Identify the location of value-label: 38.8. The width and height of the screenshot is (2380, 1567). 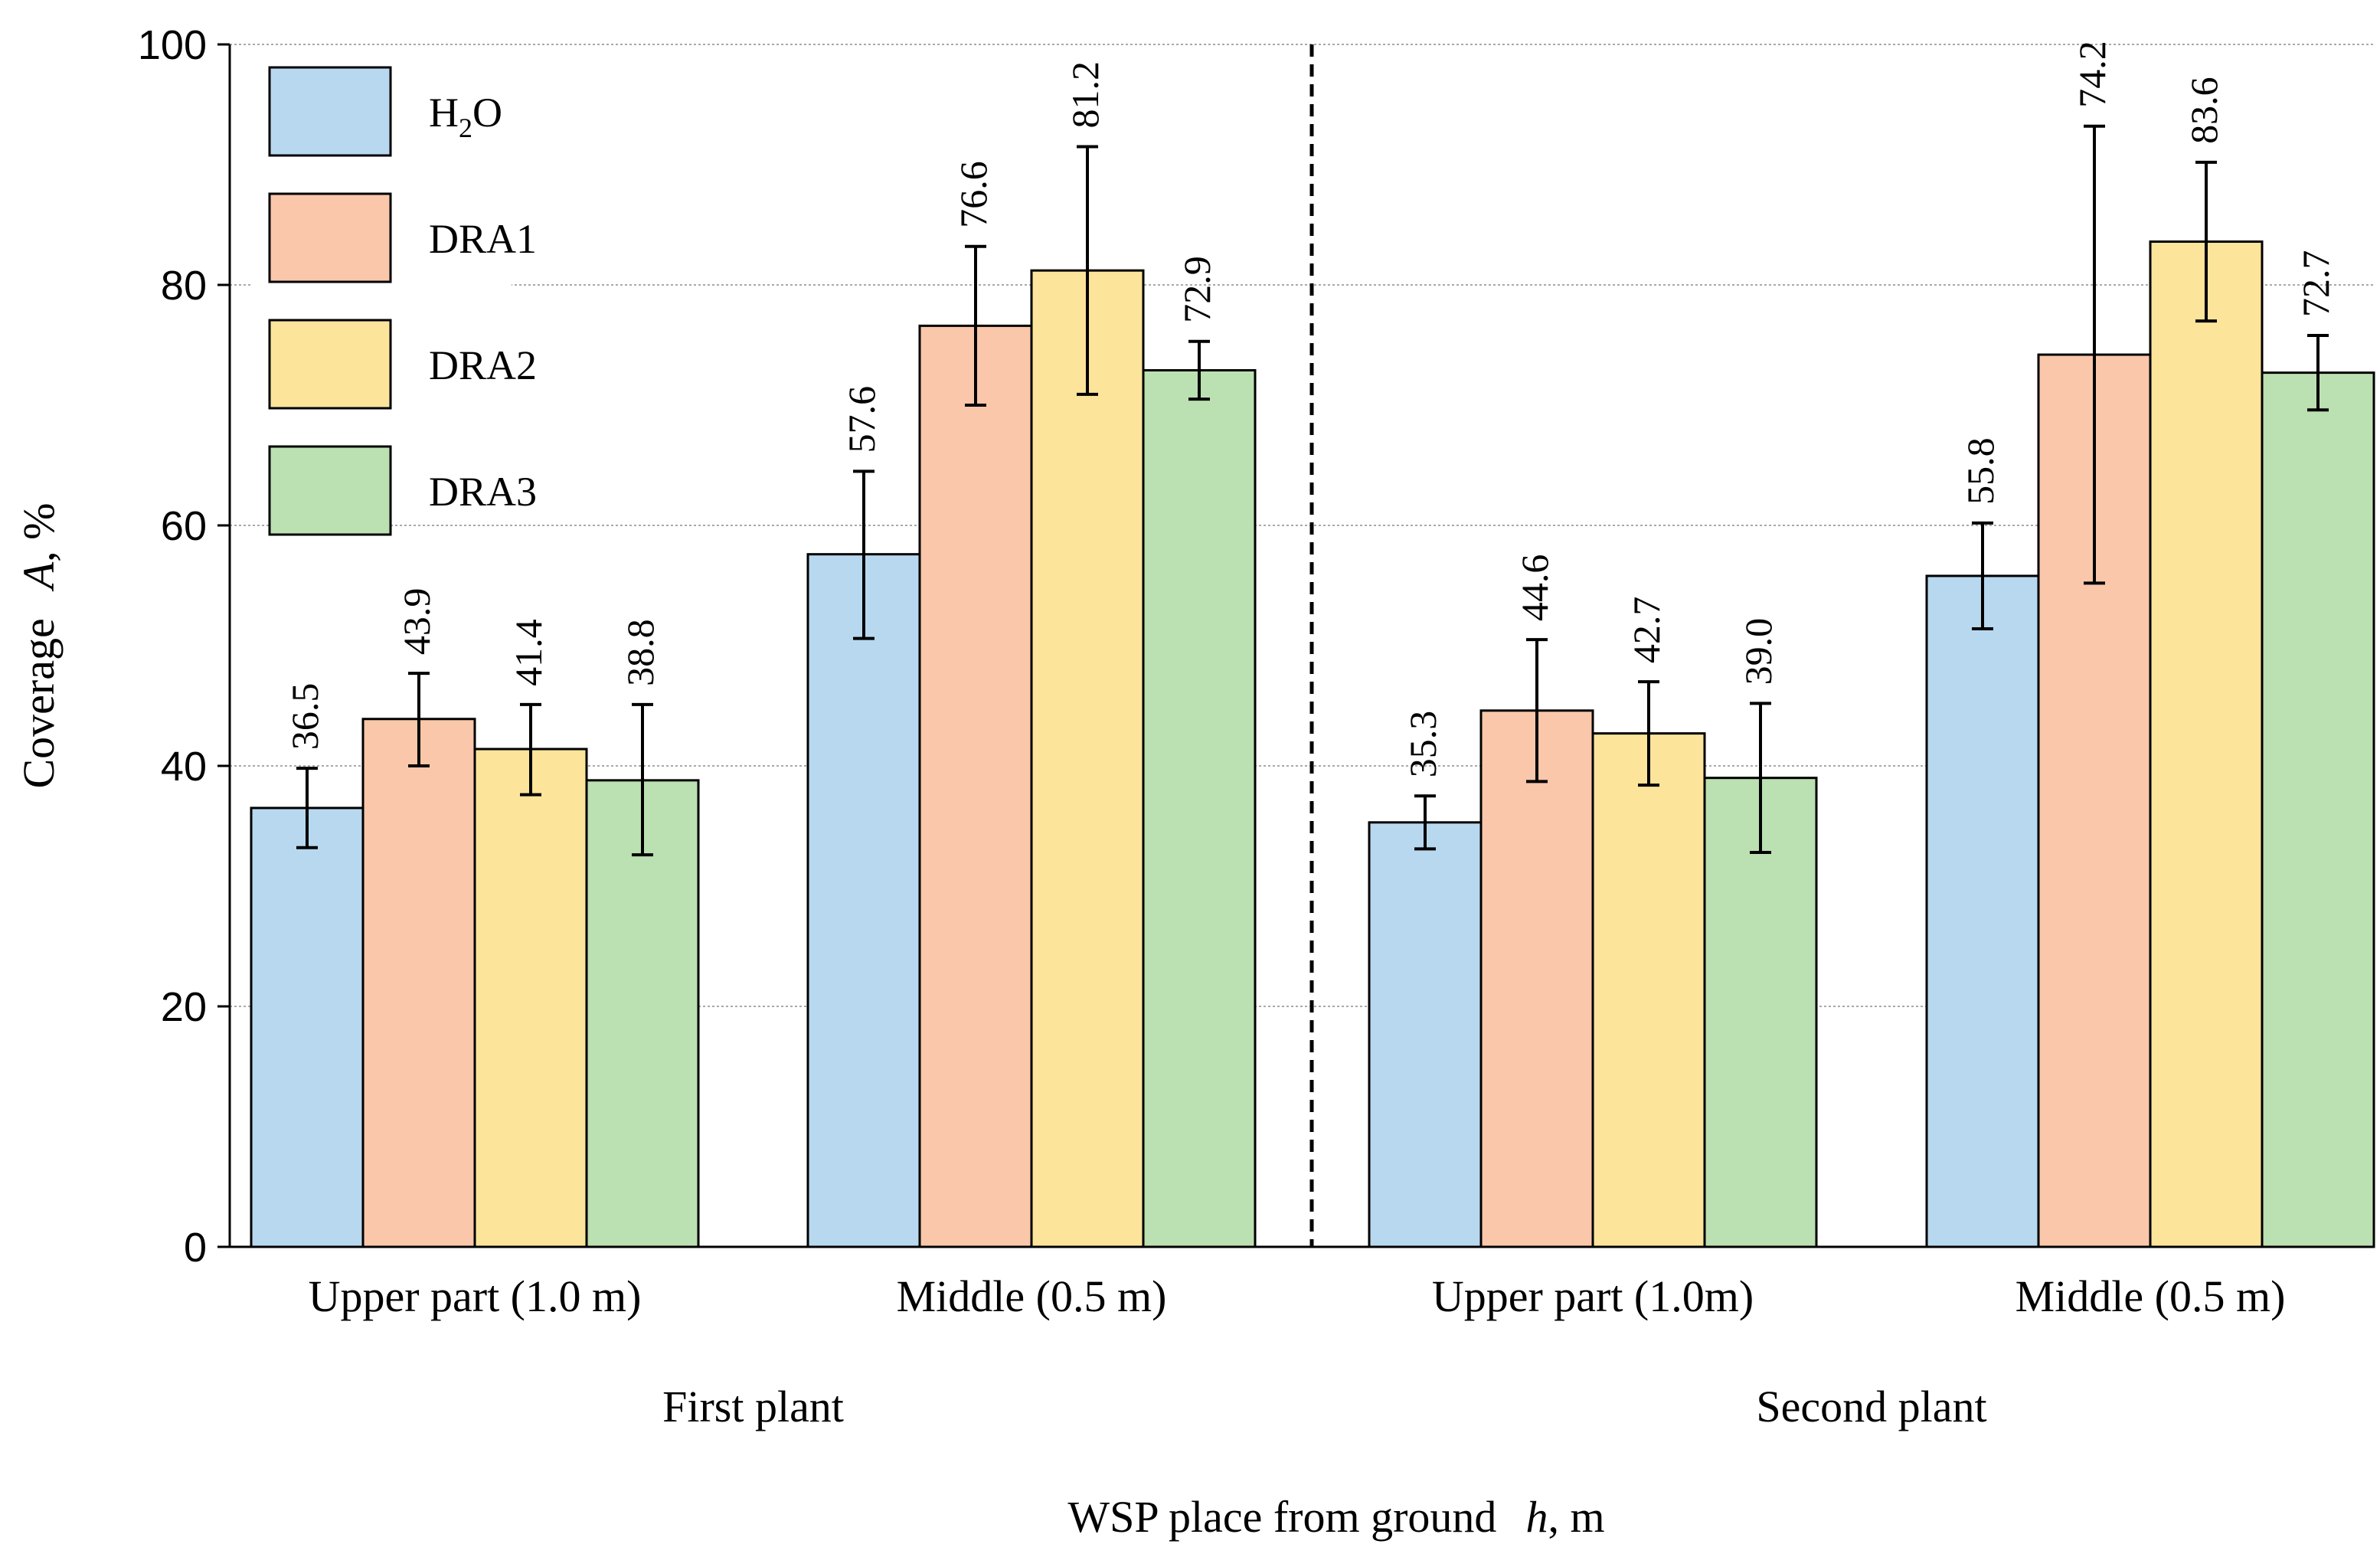
(640, 652).